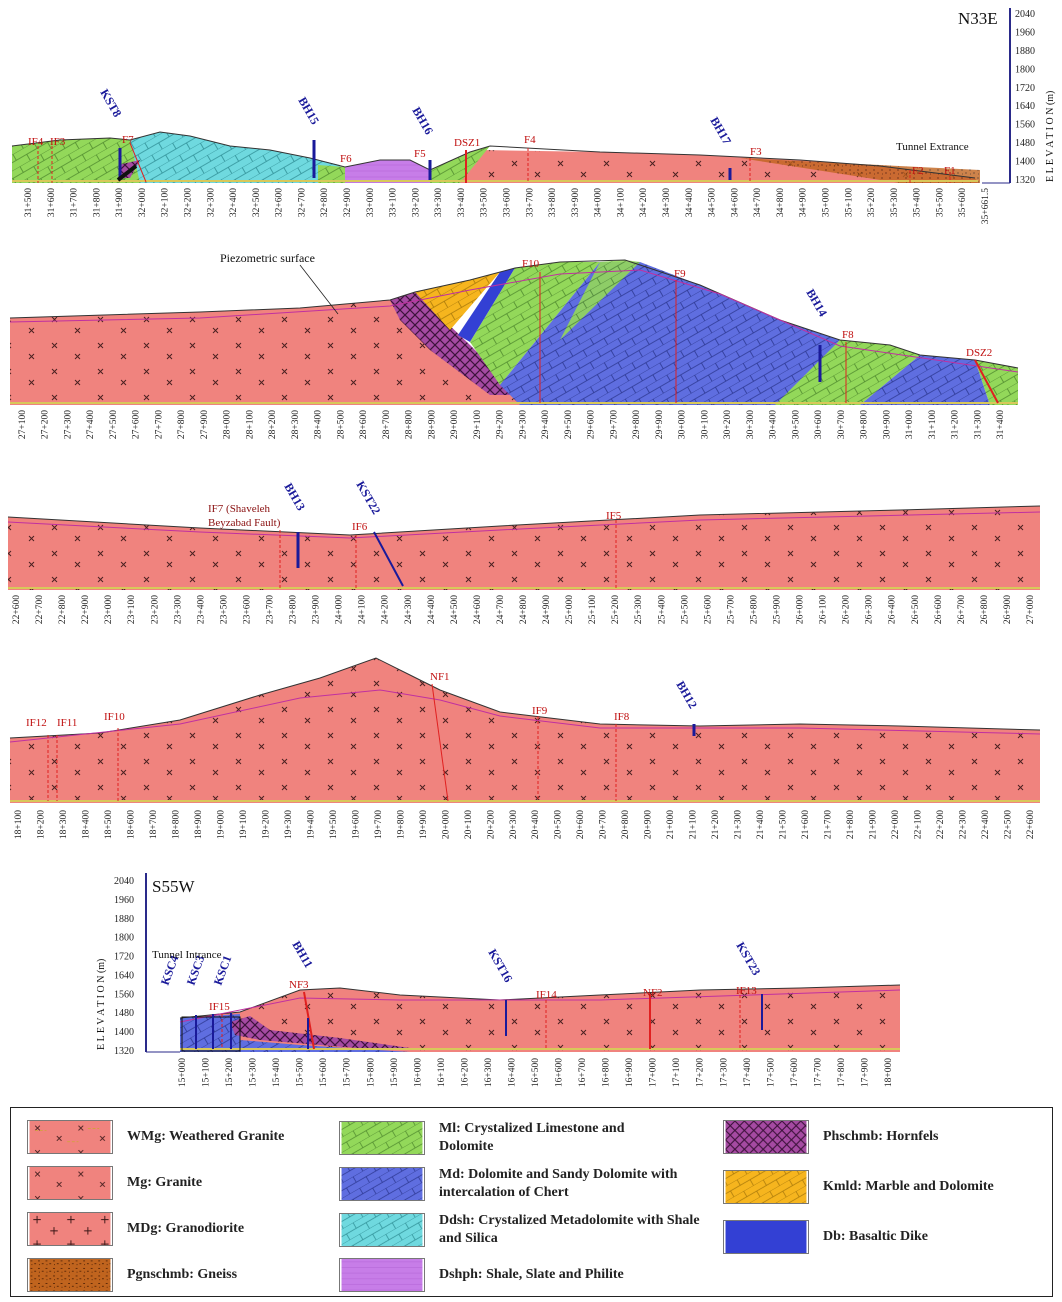  I want to click on chainage-tick-label: 32+500, so click(257, 202).